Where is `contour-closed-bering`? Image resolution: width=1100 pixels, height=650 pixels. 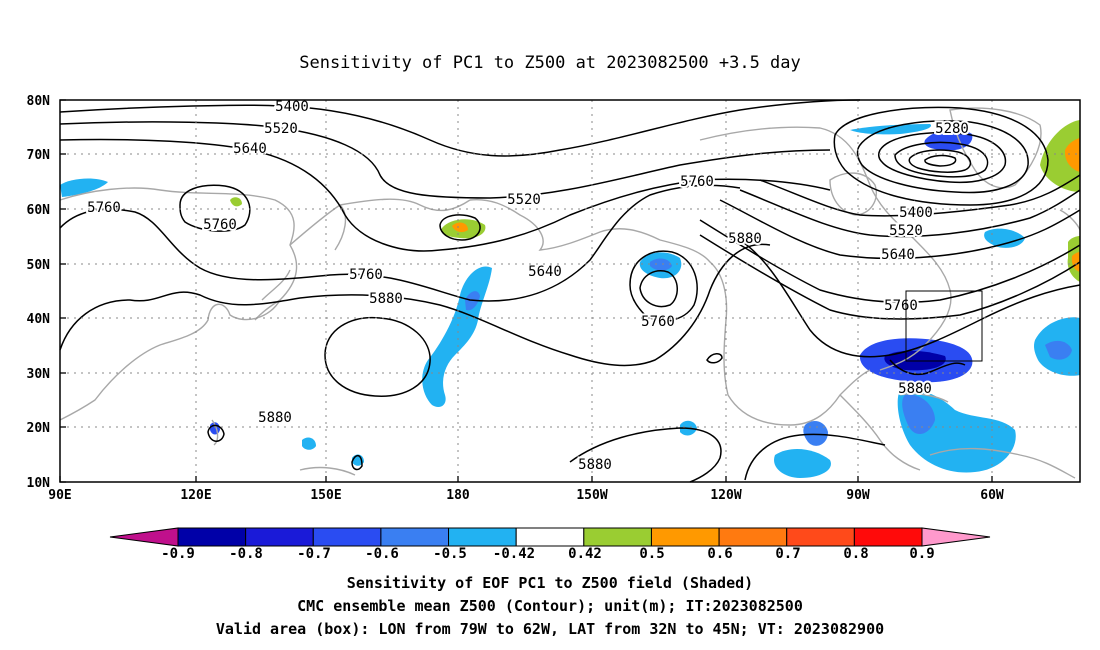
contour-closed-bering is located at coordinates (460, 227).